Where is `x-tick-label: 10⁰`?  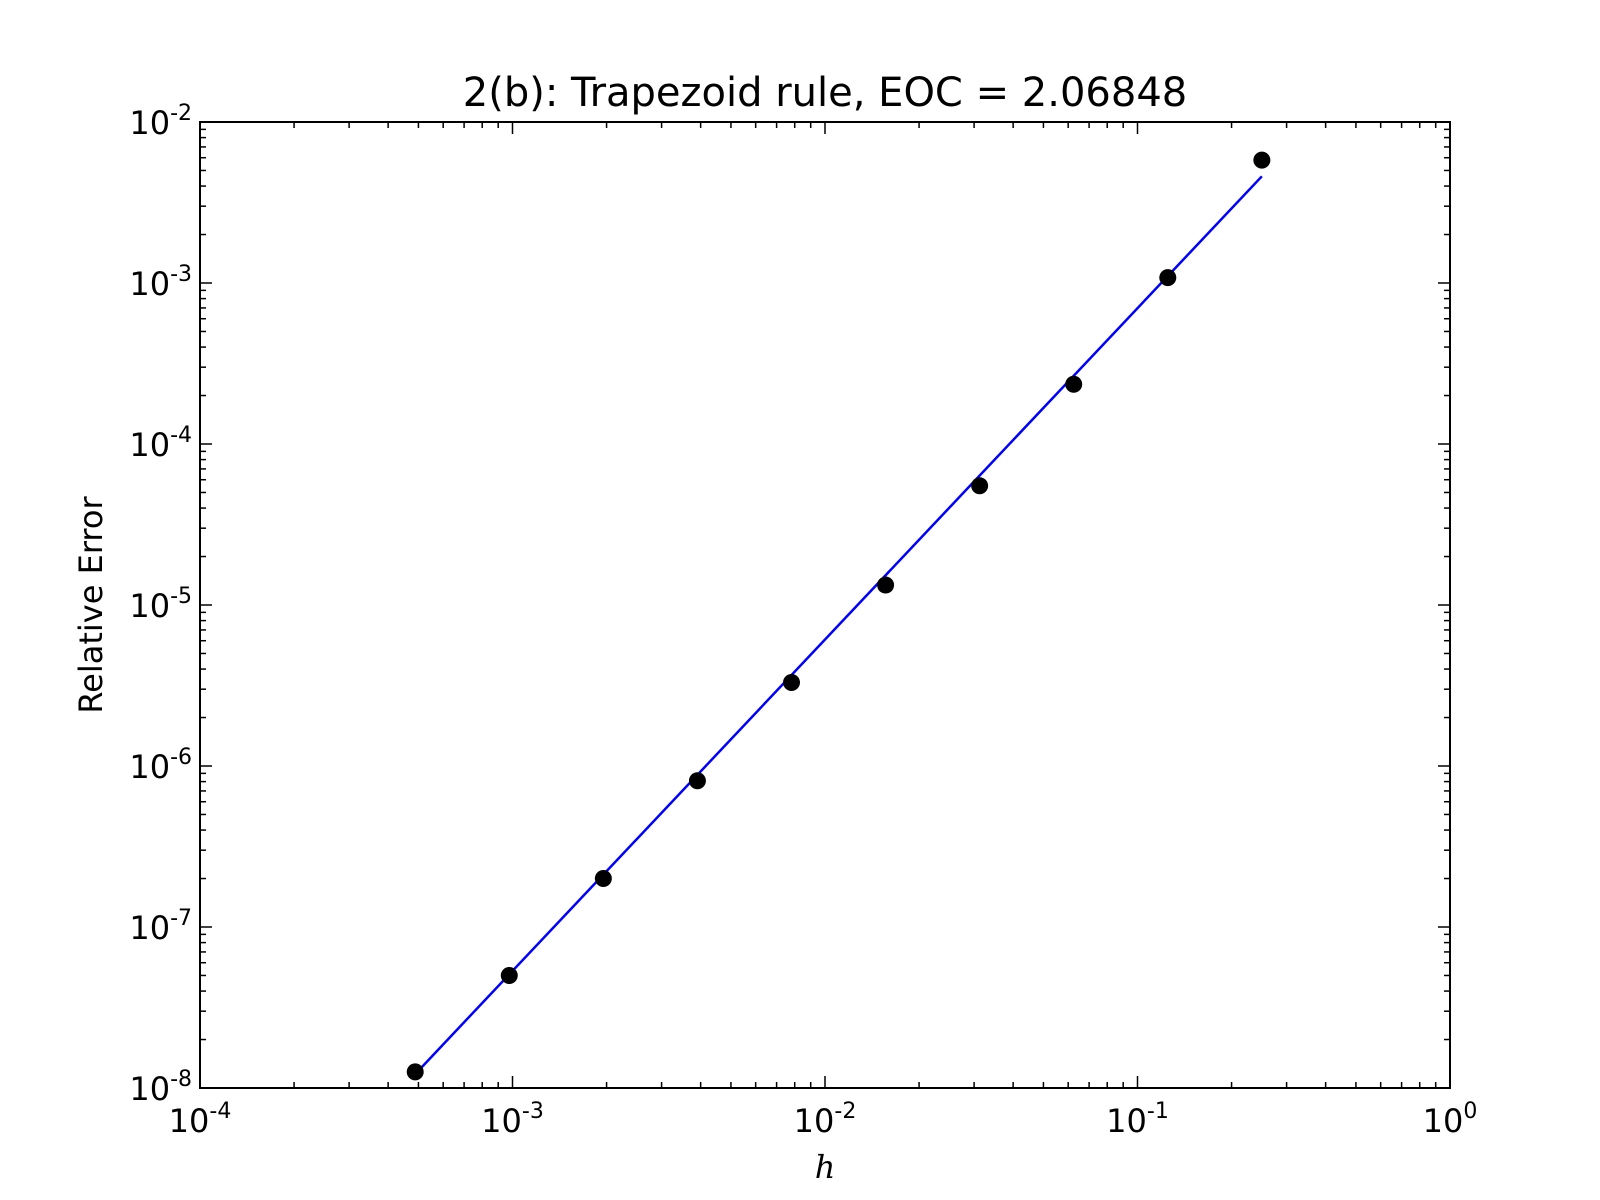 x-tick-label: 10⁰ is located at coordinates (1450, 1119).